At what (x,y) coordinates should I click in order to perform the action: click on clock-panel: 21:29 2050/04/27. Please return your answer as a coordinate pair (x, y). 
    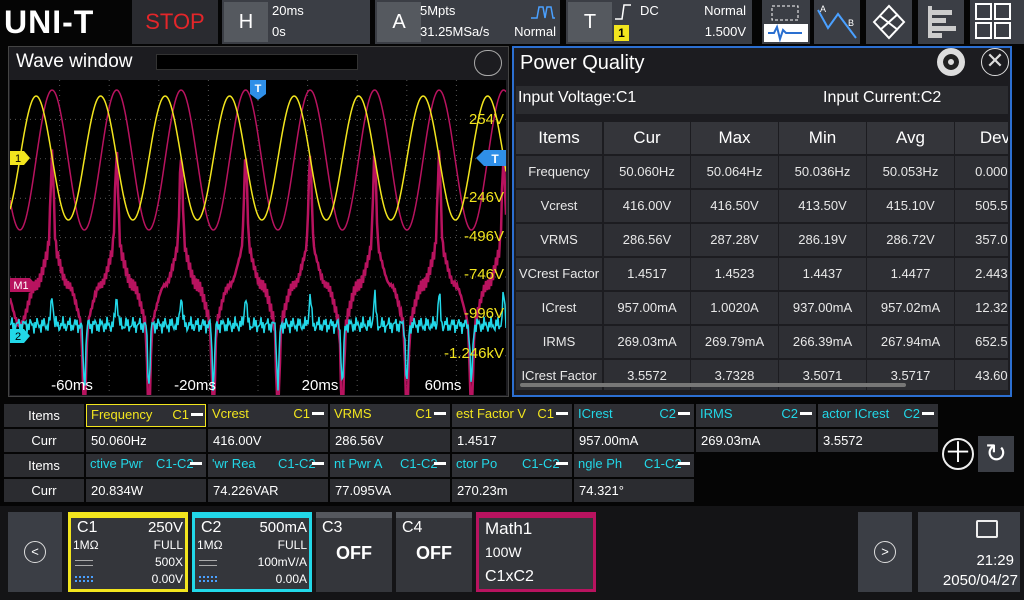
    Looking at the image, I should click on (969, 552).